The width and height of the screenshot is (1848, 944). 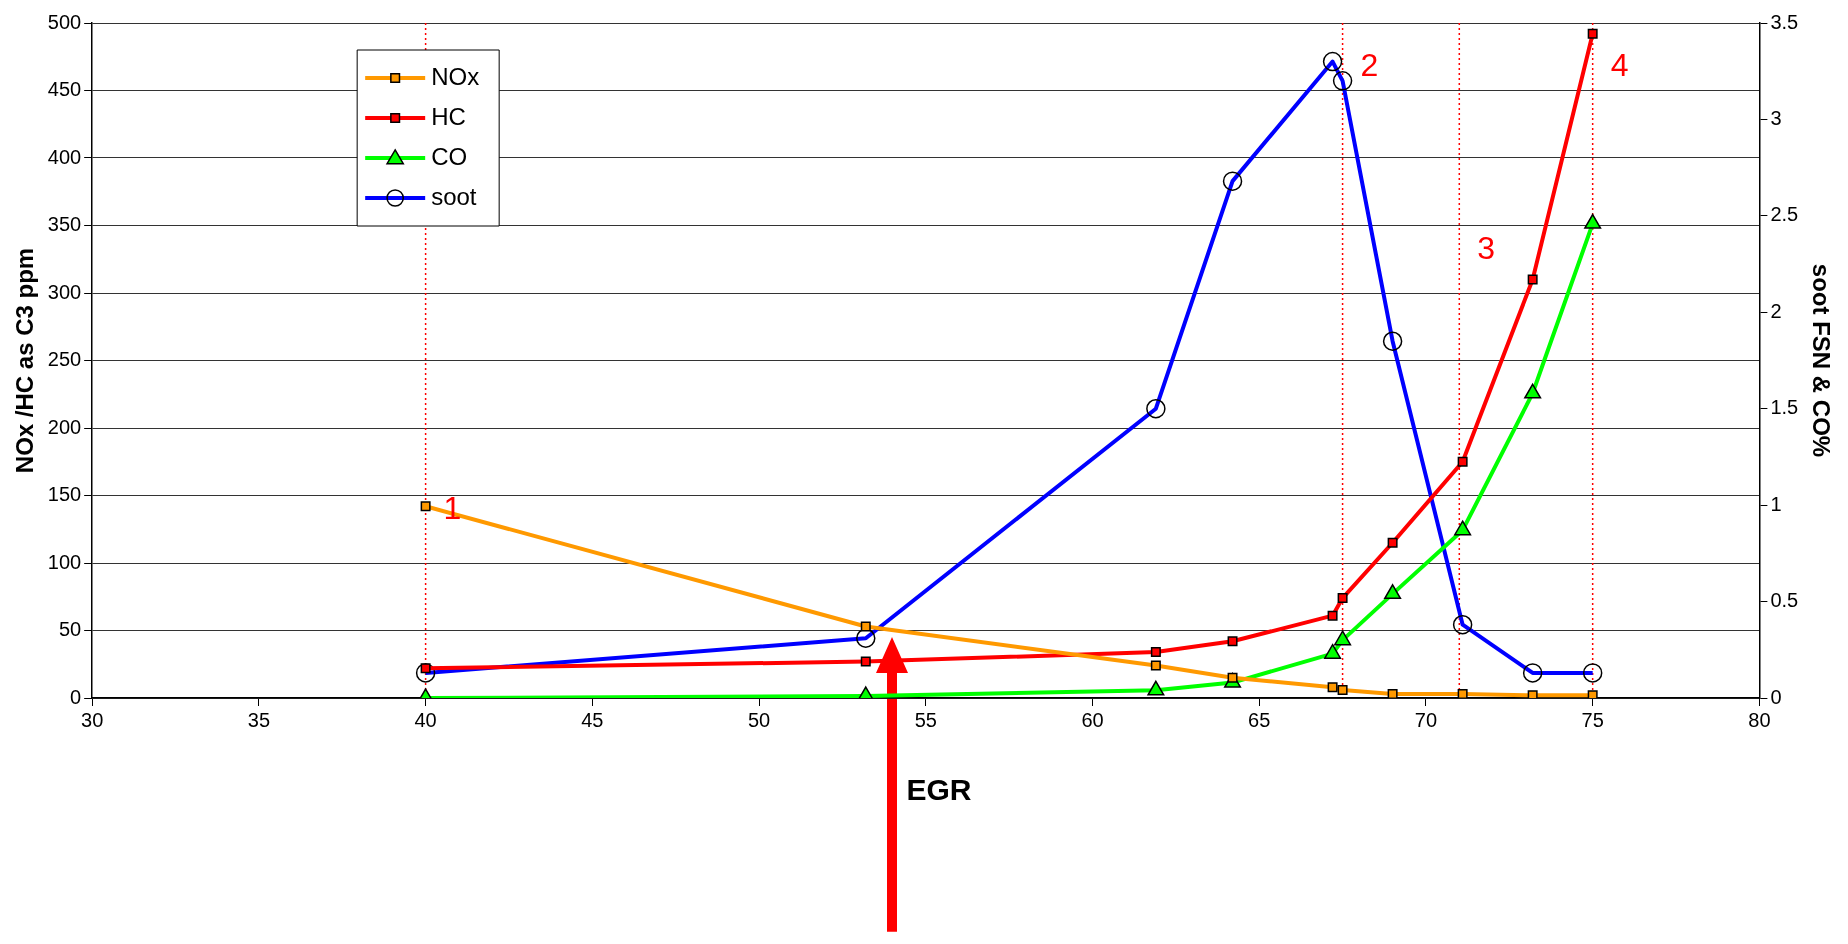 What do you see at coordinates (25, 360) in the screenshot?
I see `y-axis-title: NOx /HC as C3 ppm` at bounding box center [25, 360].